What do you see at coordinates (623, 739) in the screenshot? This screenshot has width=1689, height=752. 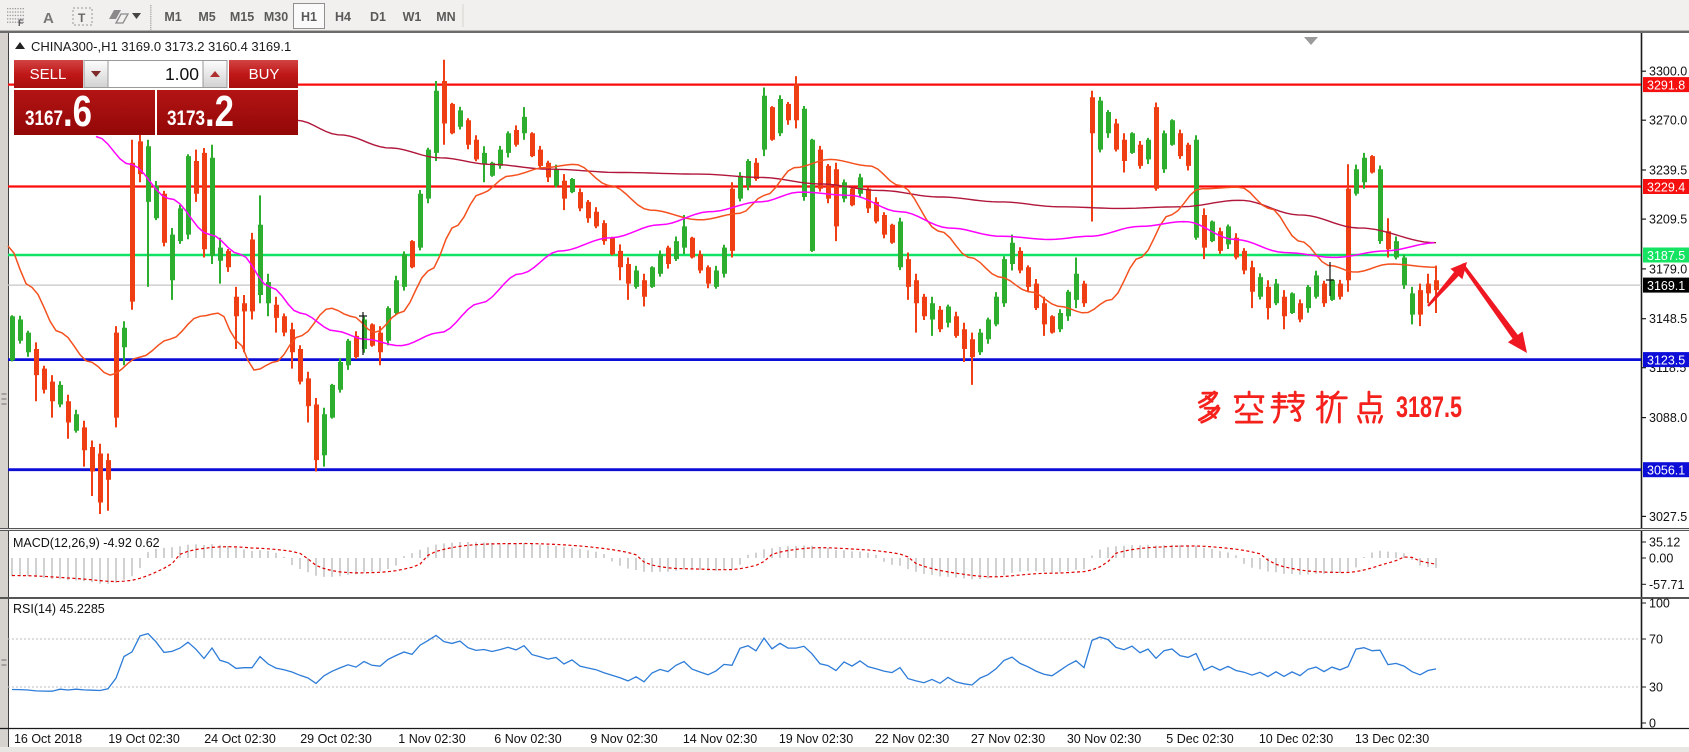 I see `svg-text: 9 Nov 02:30` at bounding box center [623, 739].